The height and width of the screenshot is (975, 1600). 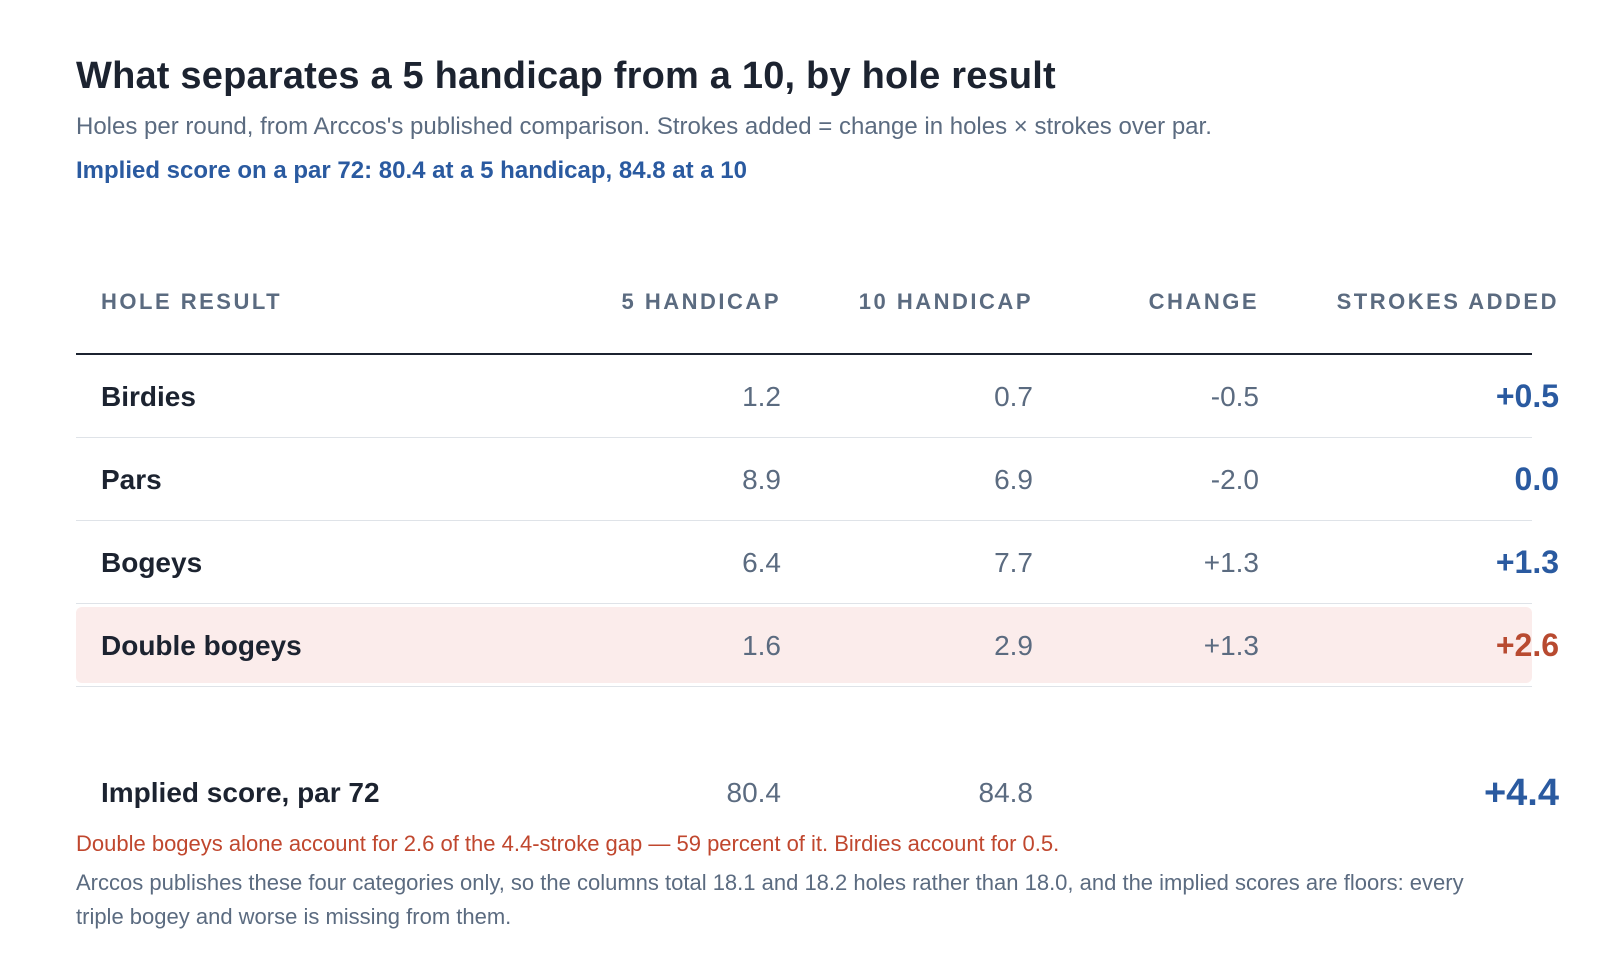 What do you see at coordinates (201, 645) in the screenshot?
I see `row-label: Double bogeys` at bounding box center [201, 645].